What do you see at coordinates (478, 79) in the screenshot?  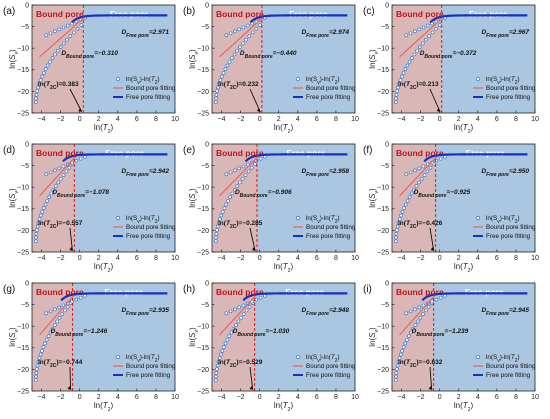 I see `legend-marker-symbol` at bounding box center [478, 79].